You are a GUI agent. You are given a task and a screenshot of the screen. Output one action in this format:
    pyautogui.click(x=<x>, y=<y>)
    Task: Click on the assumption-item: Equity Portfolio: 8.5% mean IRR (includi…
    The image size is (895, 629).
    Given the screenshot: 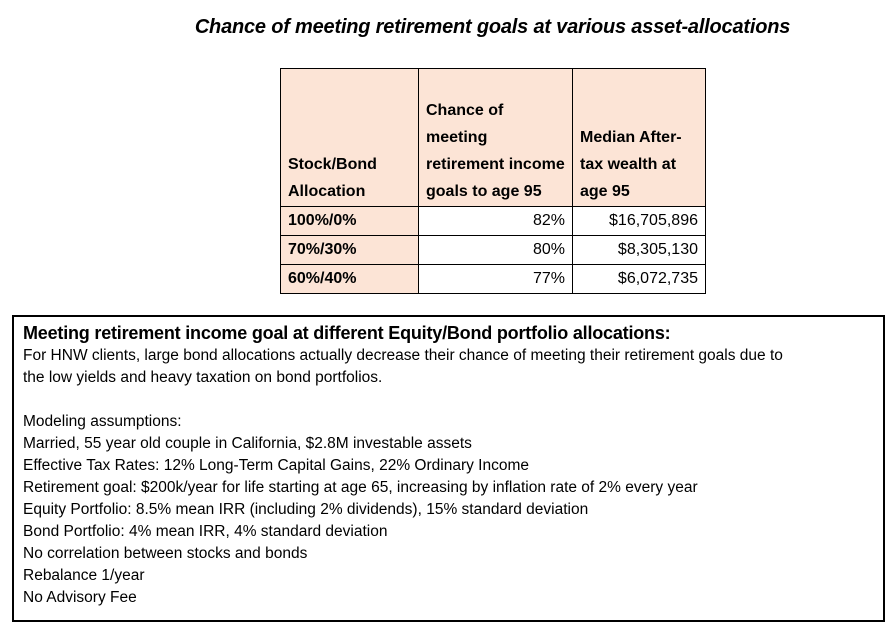 What is the action you would take?
    pyautogui.click(x=306, y=509)
    